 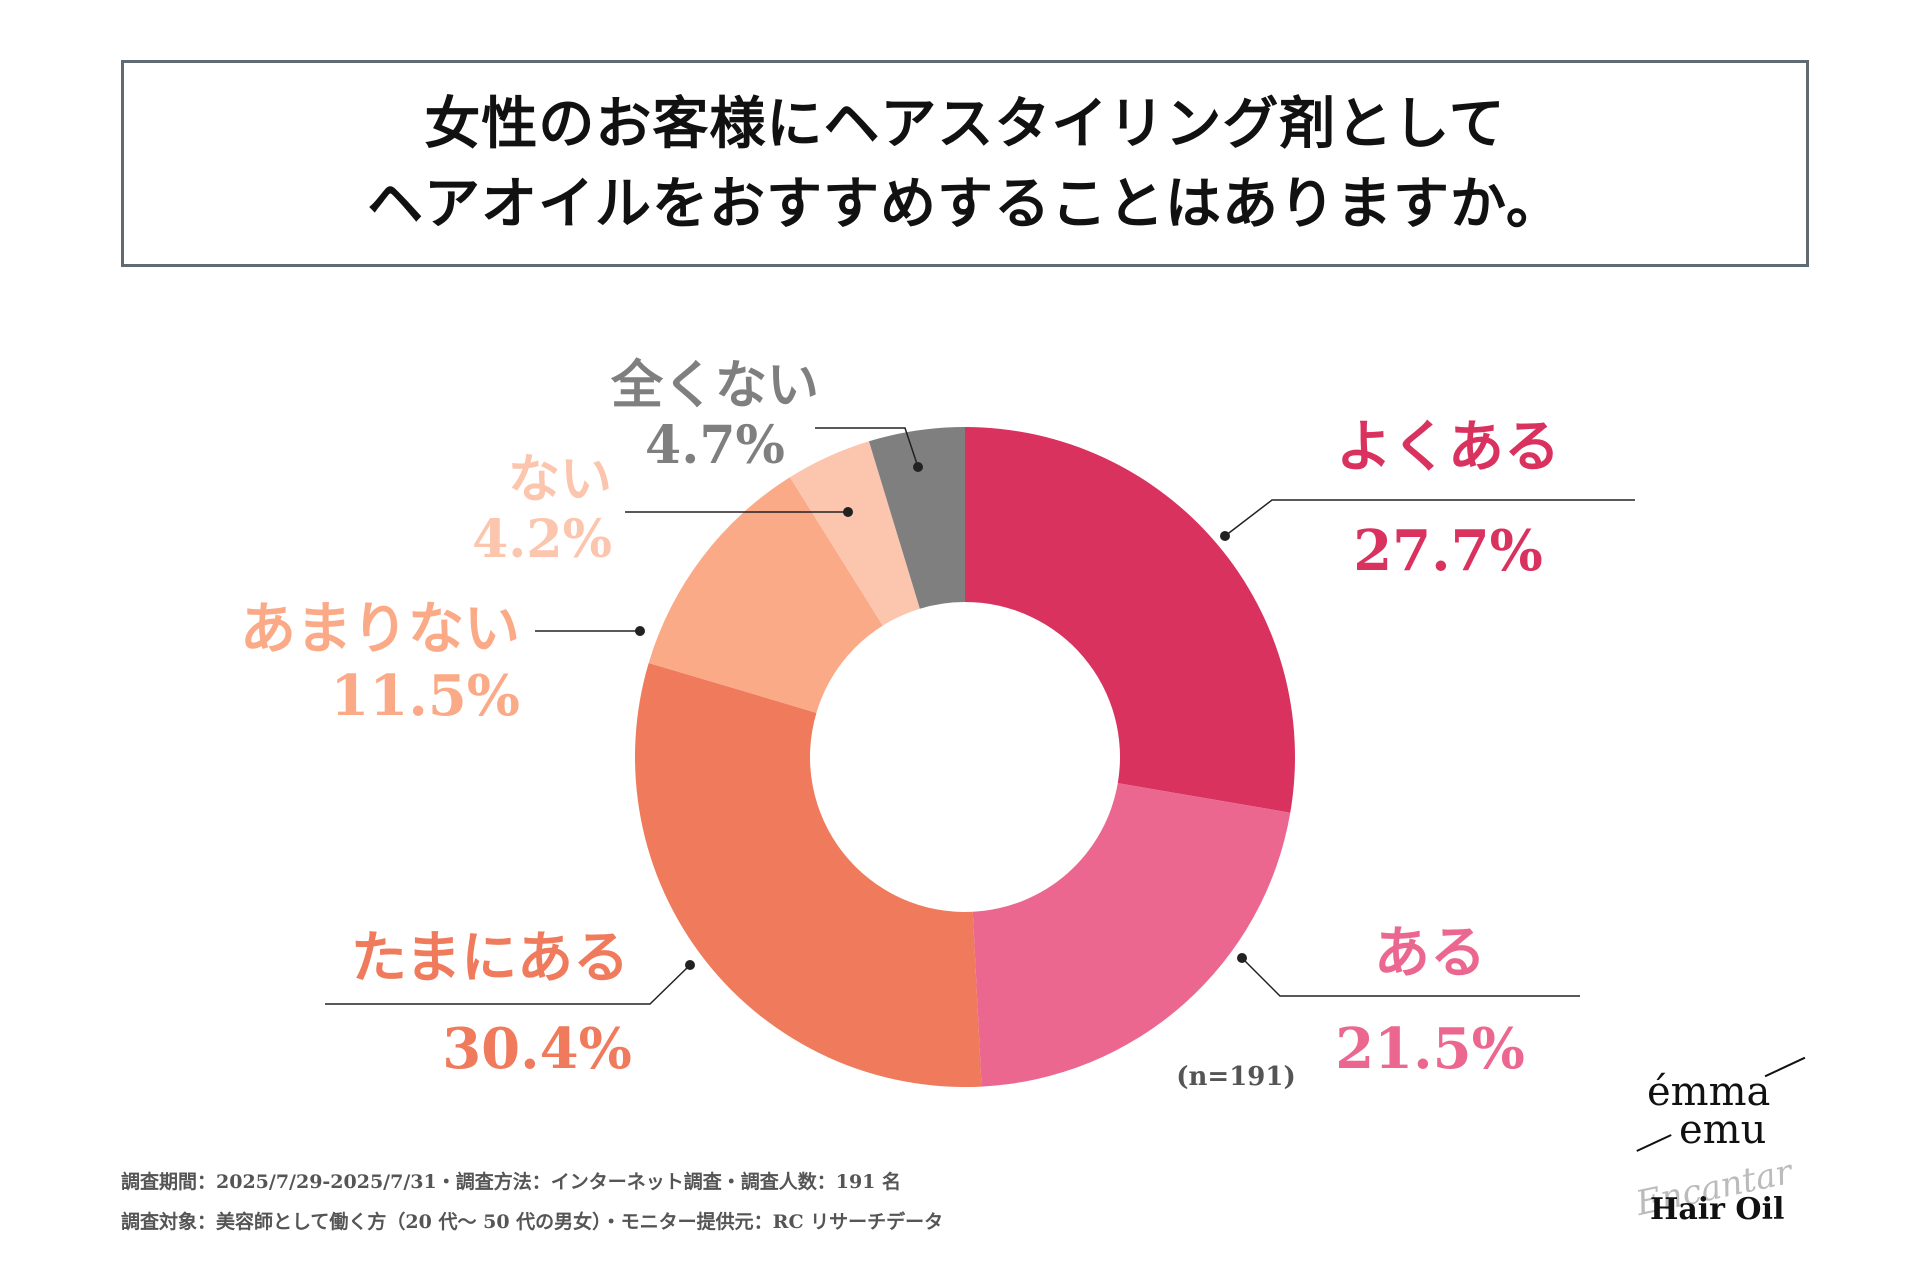 I want to click on slice-tamaniaru, so click(x=808, y=875).